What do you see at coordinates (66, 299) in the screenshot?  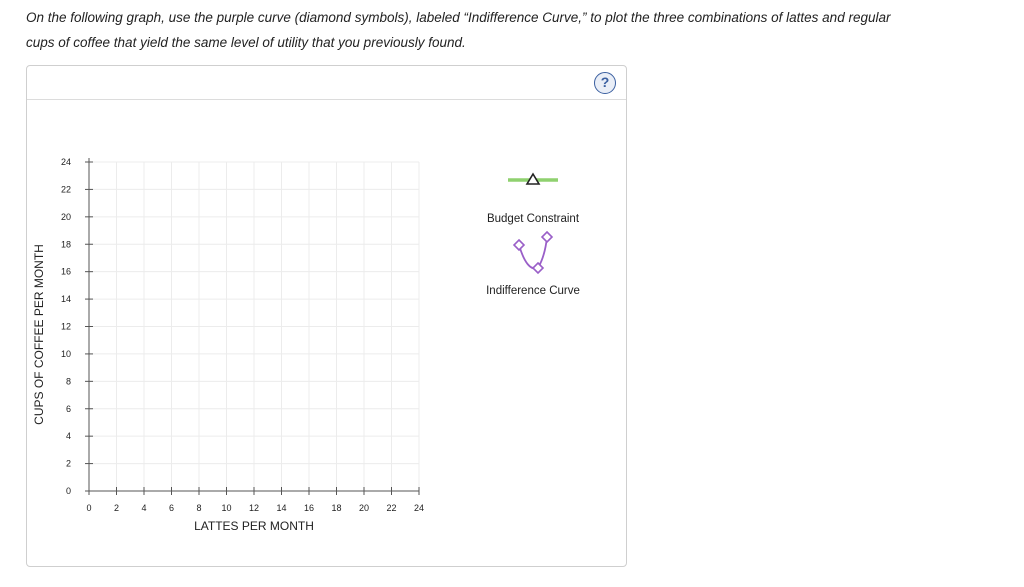 I see `y-tick-label: 14` at bounding box center [66, 299].